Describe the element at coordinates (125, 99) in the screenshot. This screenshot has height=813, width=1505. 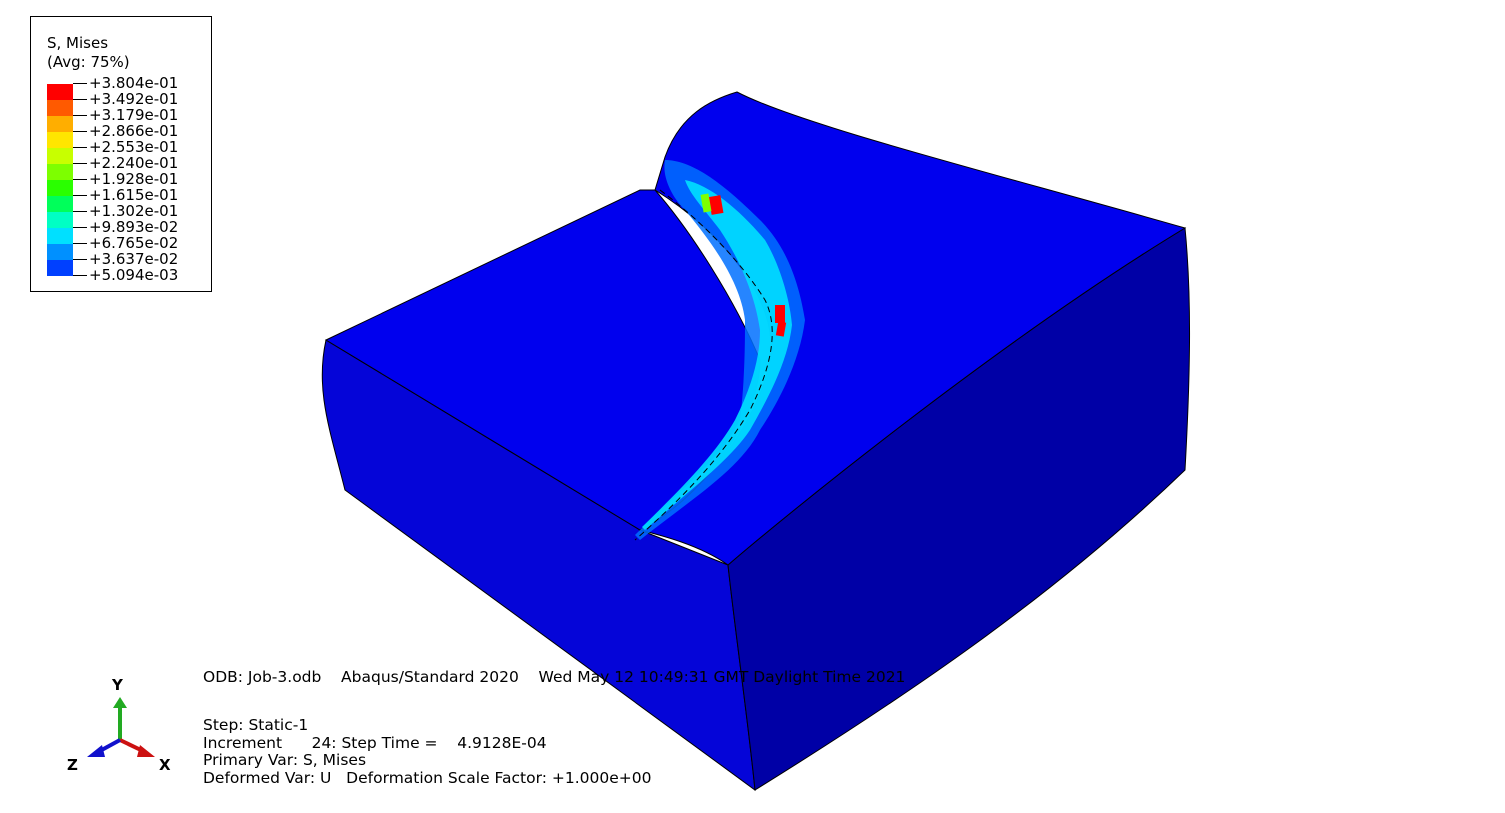
I see `legend-level-label: +3.492e-01` at that location.